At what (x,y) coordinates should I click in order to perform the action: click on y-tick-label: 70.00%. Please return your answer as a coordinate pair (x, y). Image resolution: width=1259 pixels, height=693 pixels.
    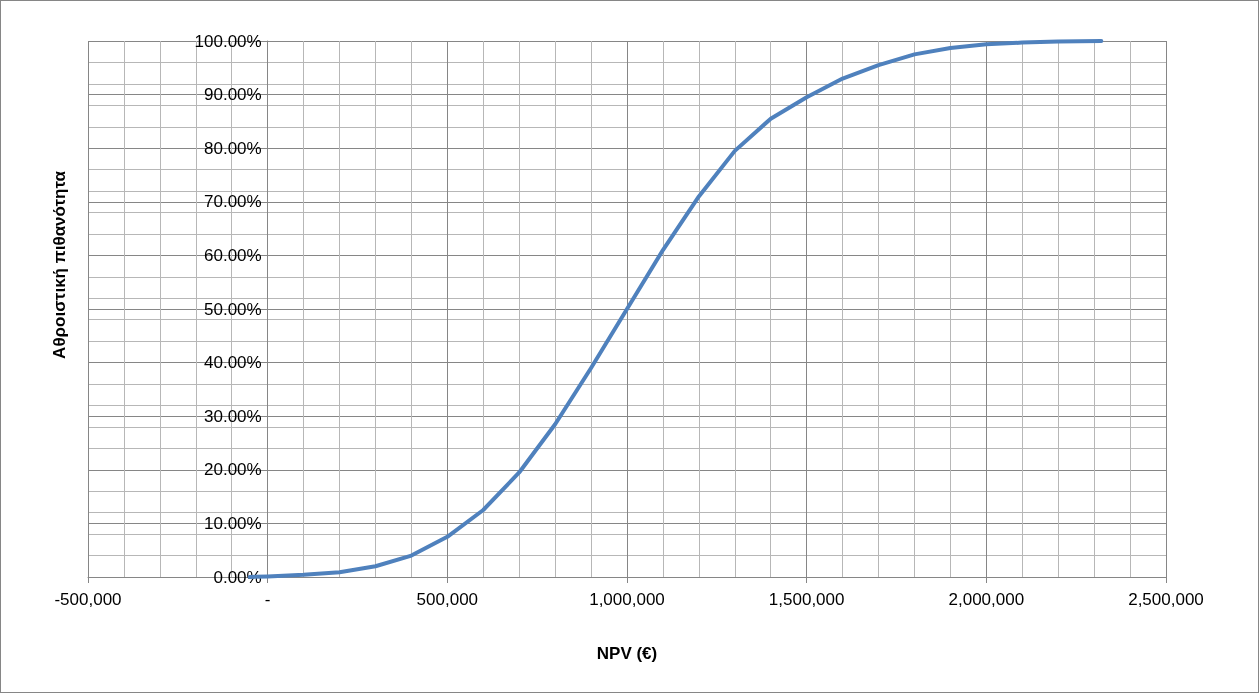
    Looking at the image, I should click on (232, 202).